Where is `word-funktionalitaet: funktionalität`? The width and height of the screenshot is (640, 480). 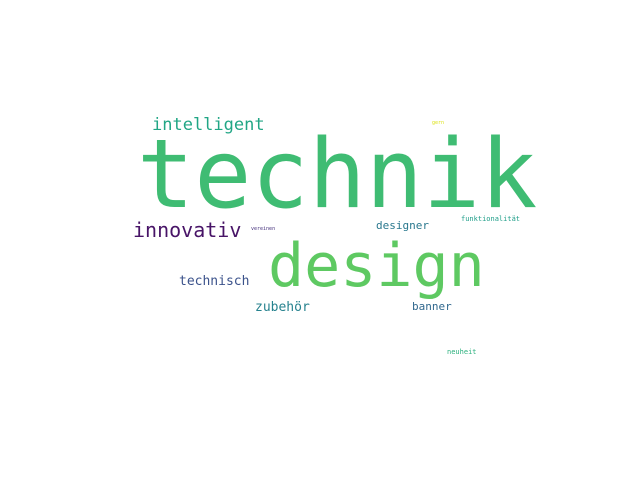 word-funktionalitaet: funktionalität is located at coordinates (491, 219).